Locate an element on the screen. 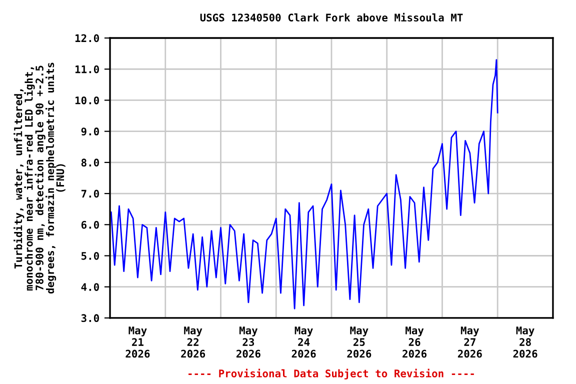  y-tick-label: 6.0 is located at coordinates (90, 224).